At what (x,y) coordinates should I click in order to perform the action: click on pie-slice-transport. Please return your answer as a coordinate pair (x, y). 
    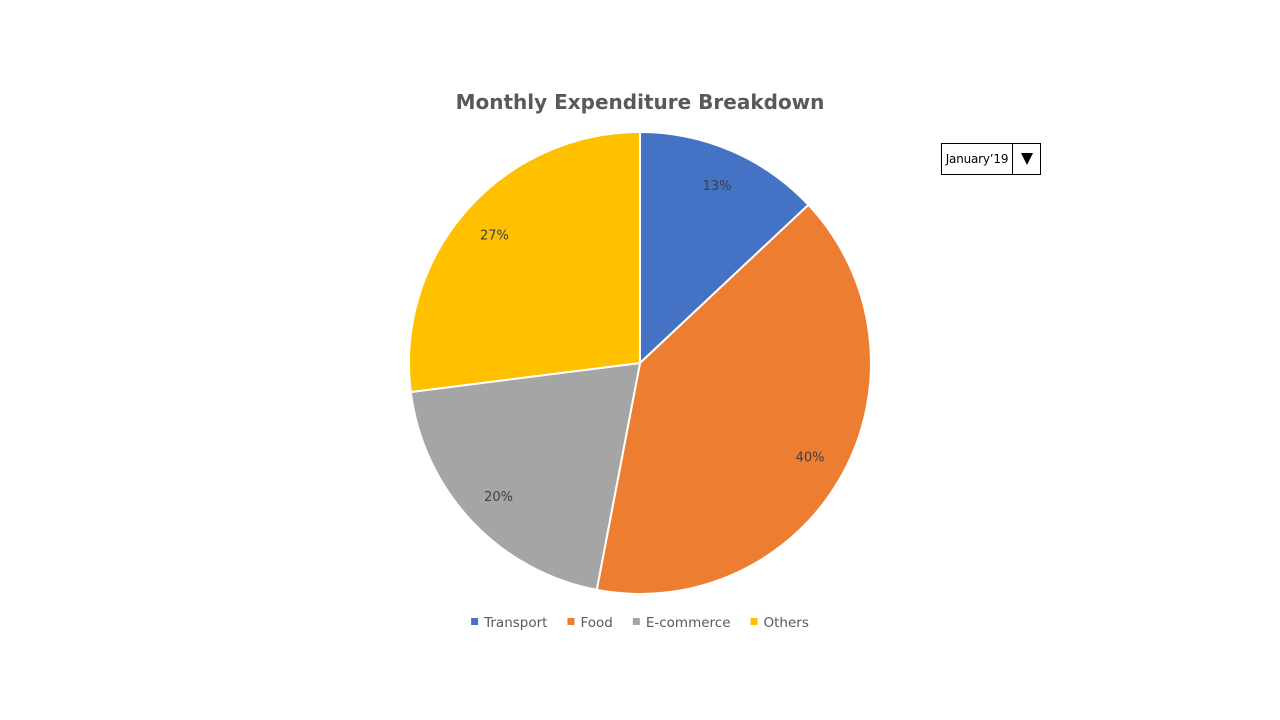
    Looking at the image, I should click on (724, 247).